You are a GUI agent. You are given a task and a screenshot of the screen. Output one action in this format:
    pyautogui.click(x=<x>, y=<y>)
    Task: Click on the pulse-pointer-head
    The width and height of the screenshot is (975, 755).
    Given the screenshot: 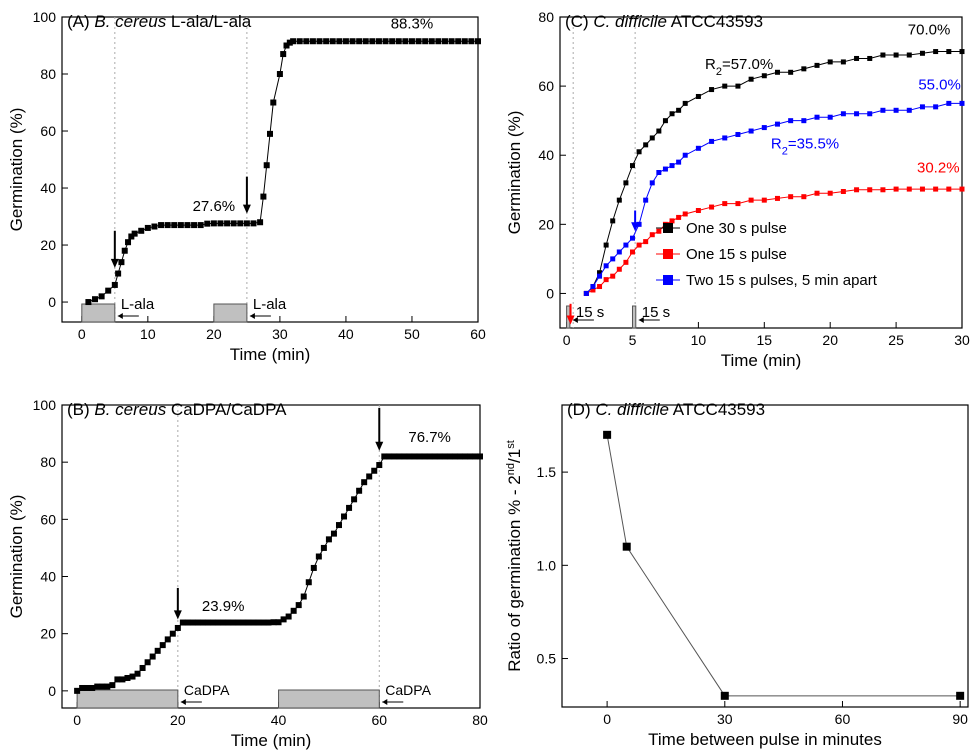 What is the action you would take?
    pyautogui.click(x=641, y=320)
    